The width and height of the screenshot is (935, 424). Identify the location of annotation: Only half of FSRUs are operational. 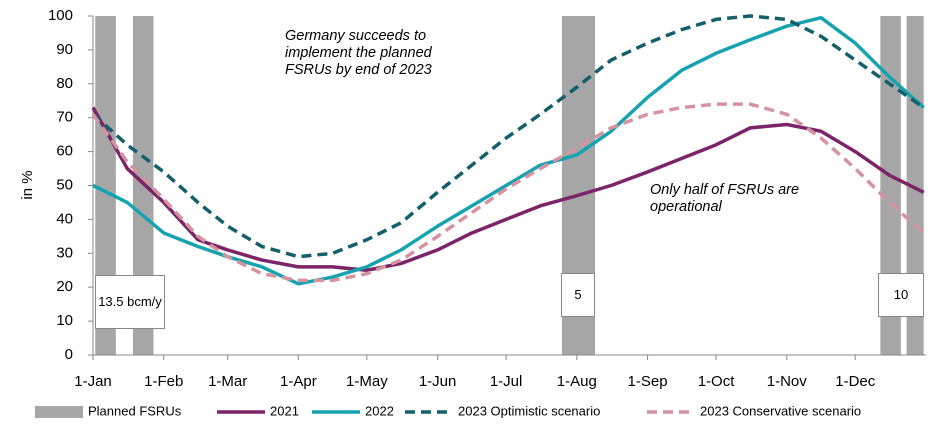
(725, 198).